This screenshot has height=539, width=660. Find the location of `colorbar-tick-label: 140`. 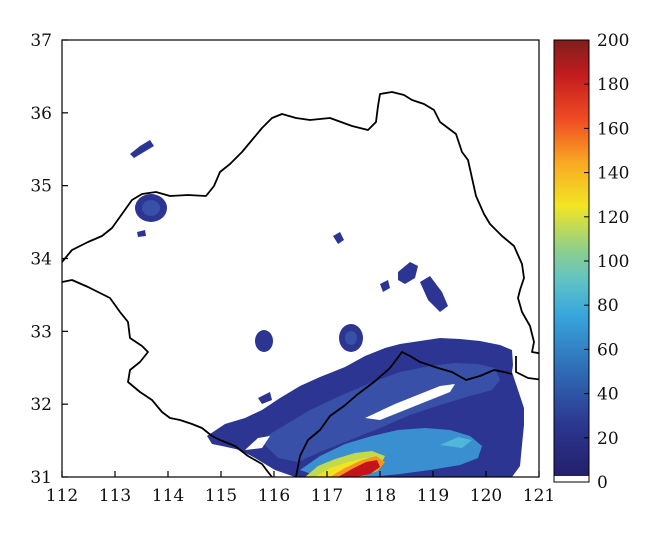

colorbar-tick-label: 140 is located at coordinates (613, 174).